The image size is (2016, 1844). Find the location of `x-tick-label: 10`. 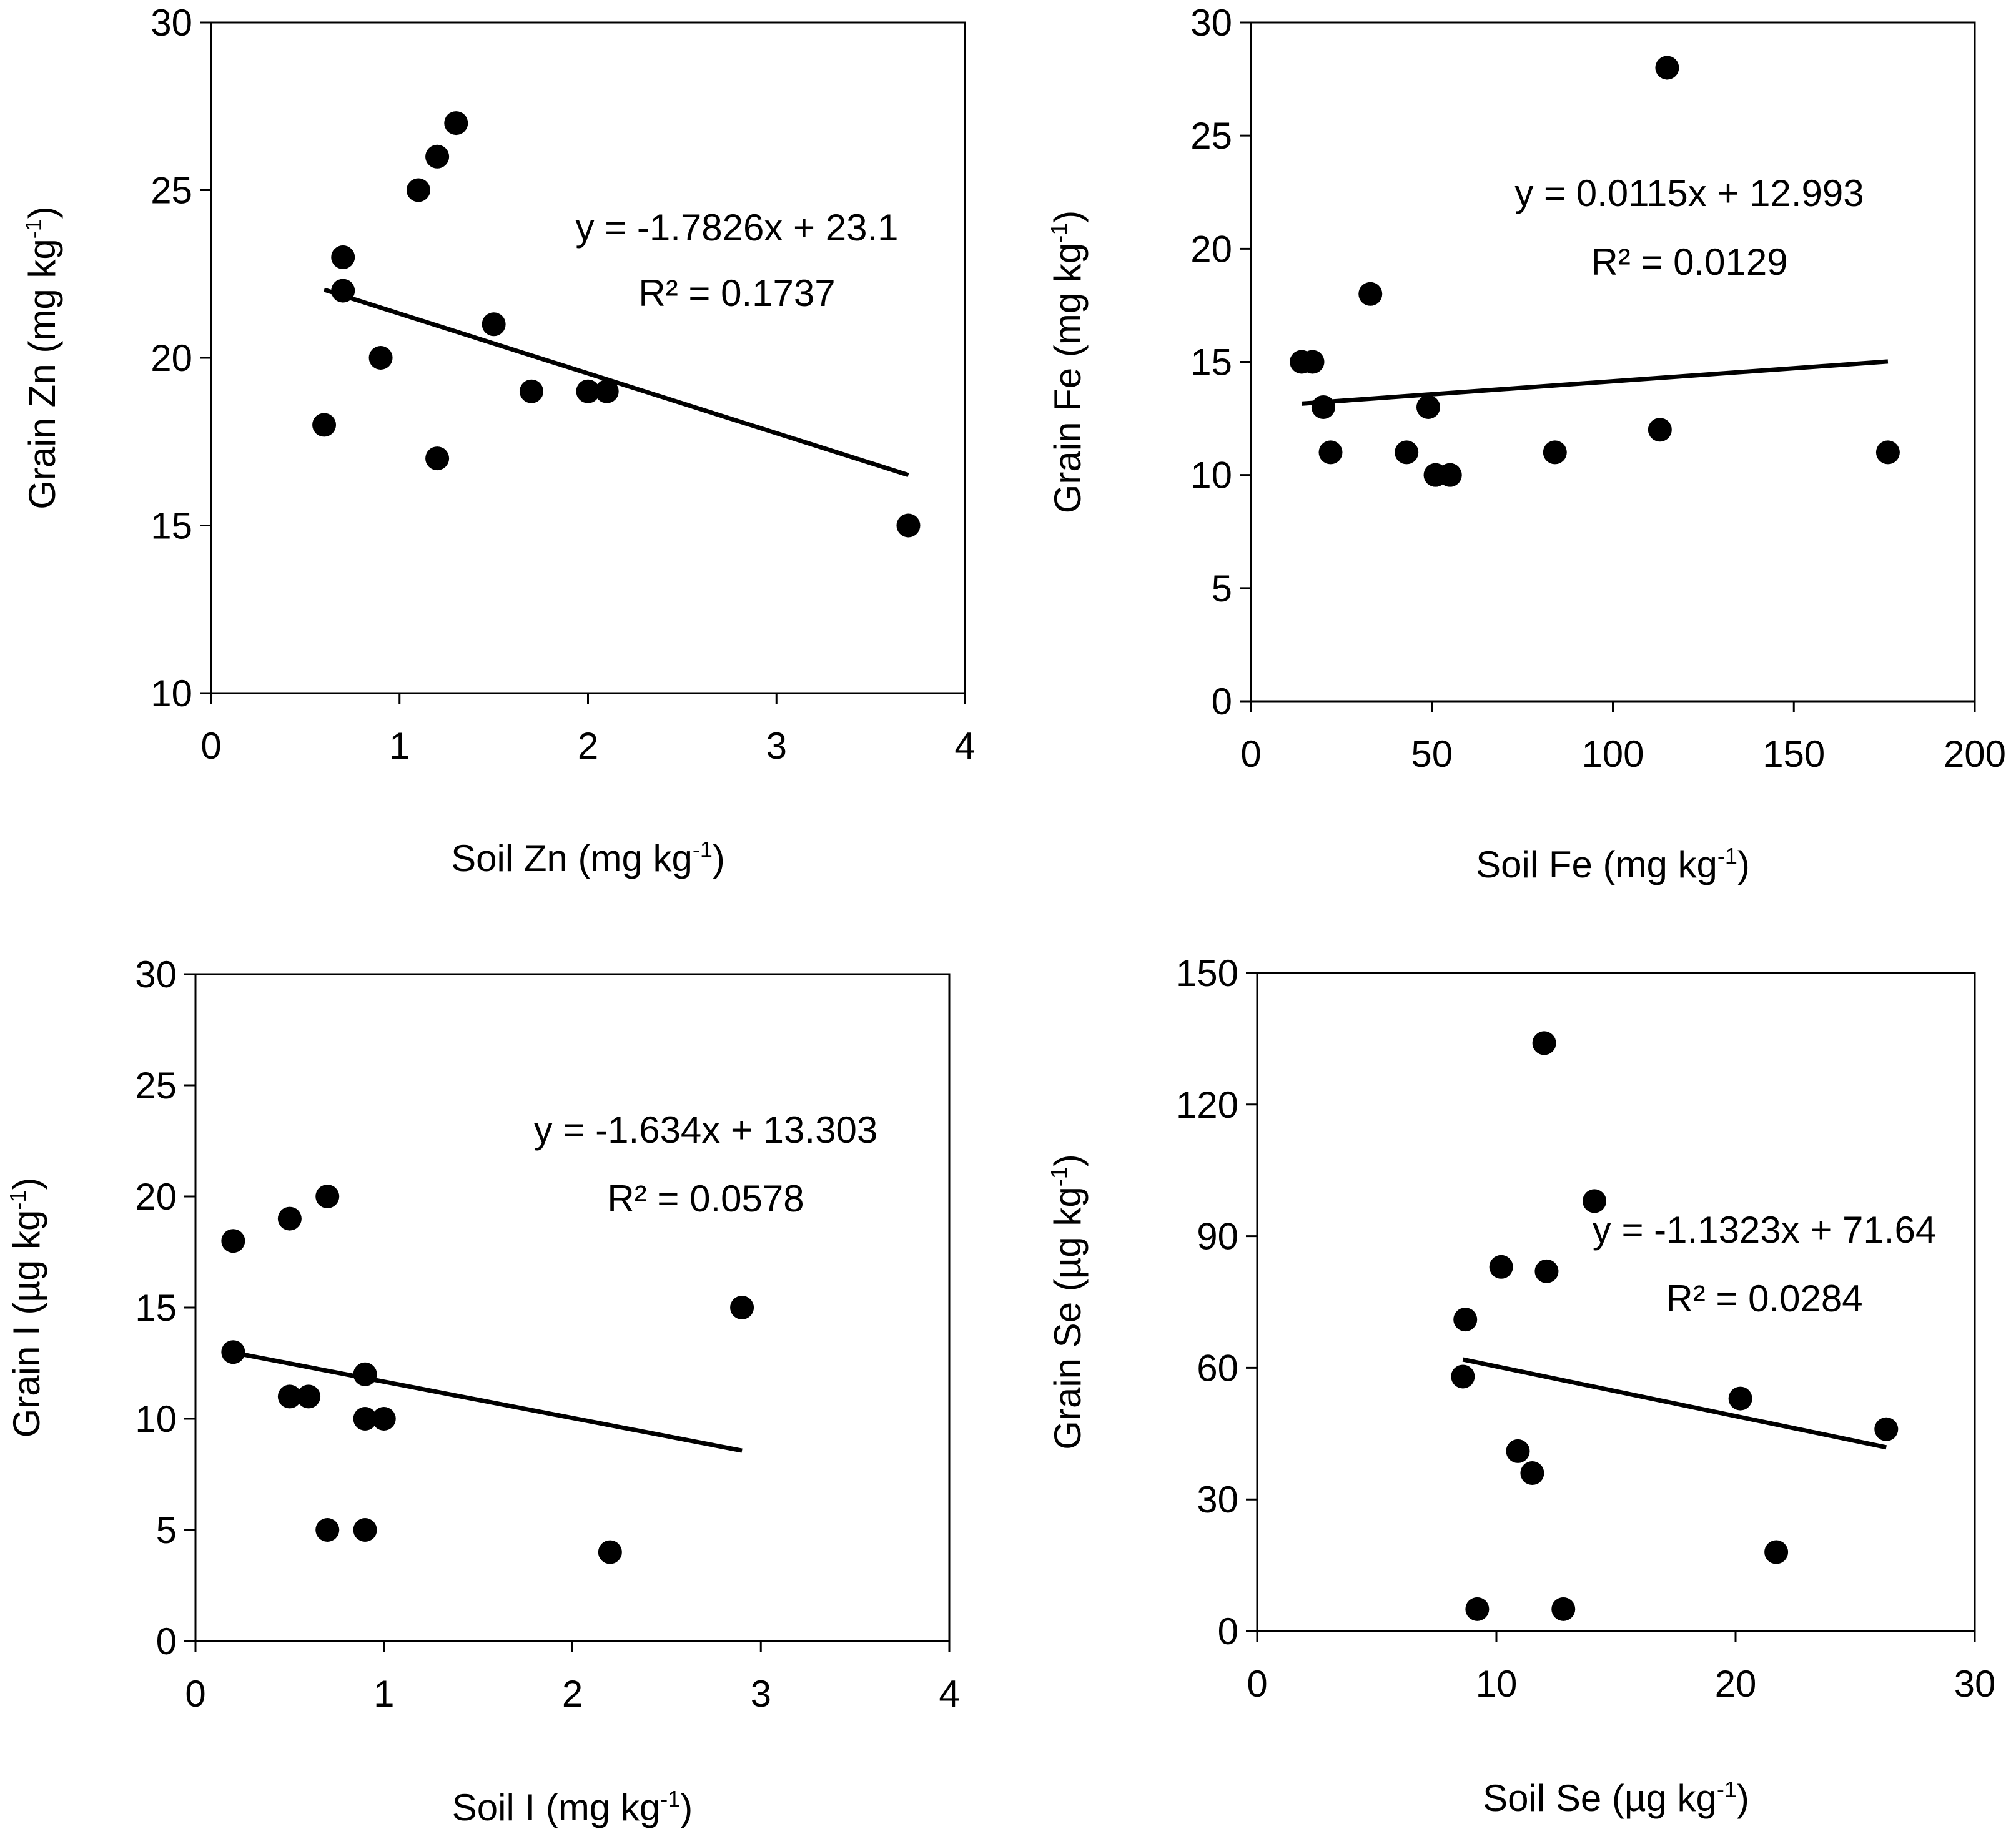

x-tick-label: 10 is located at coordinates (1497, 1684).